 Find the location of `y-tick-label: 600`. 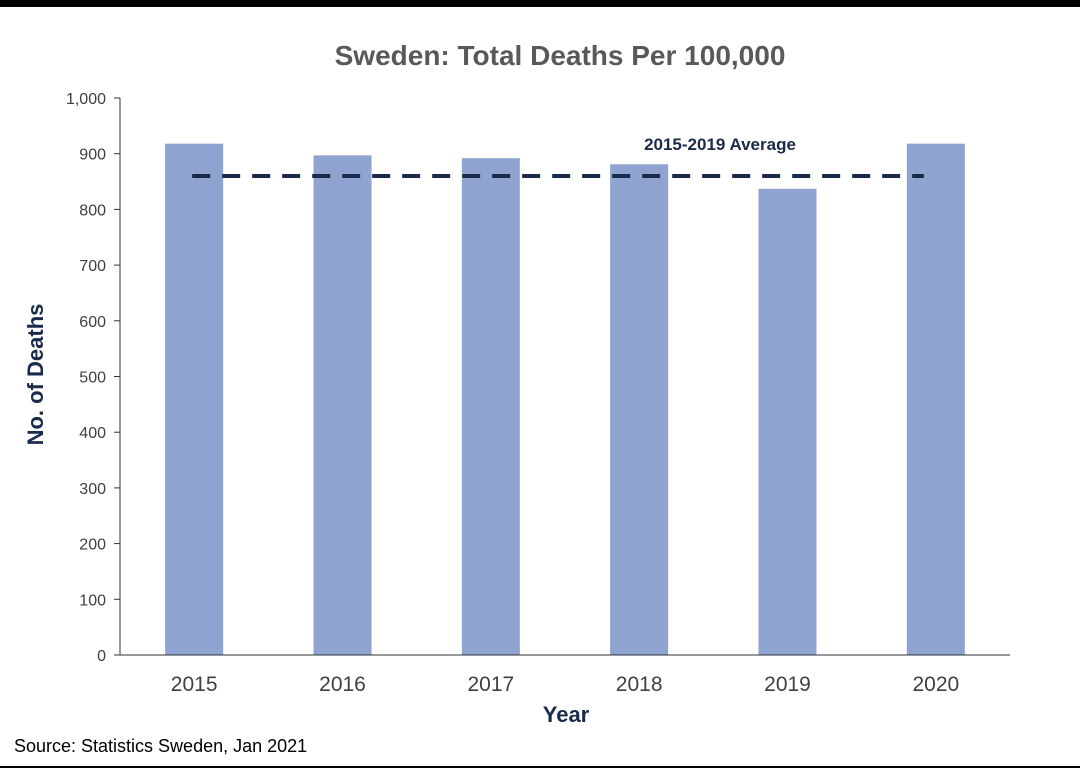

y-tick-label: 600 is located at coordinates (92, 322).